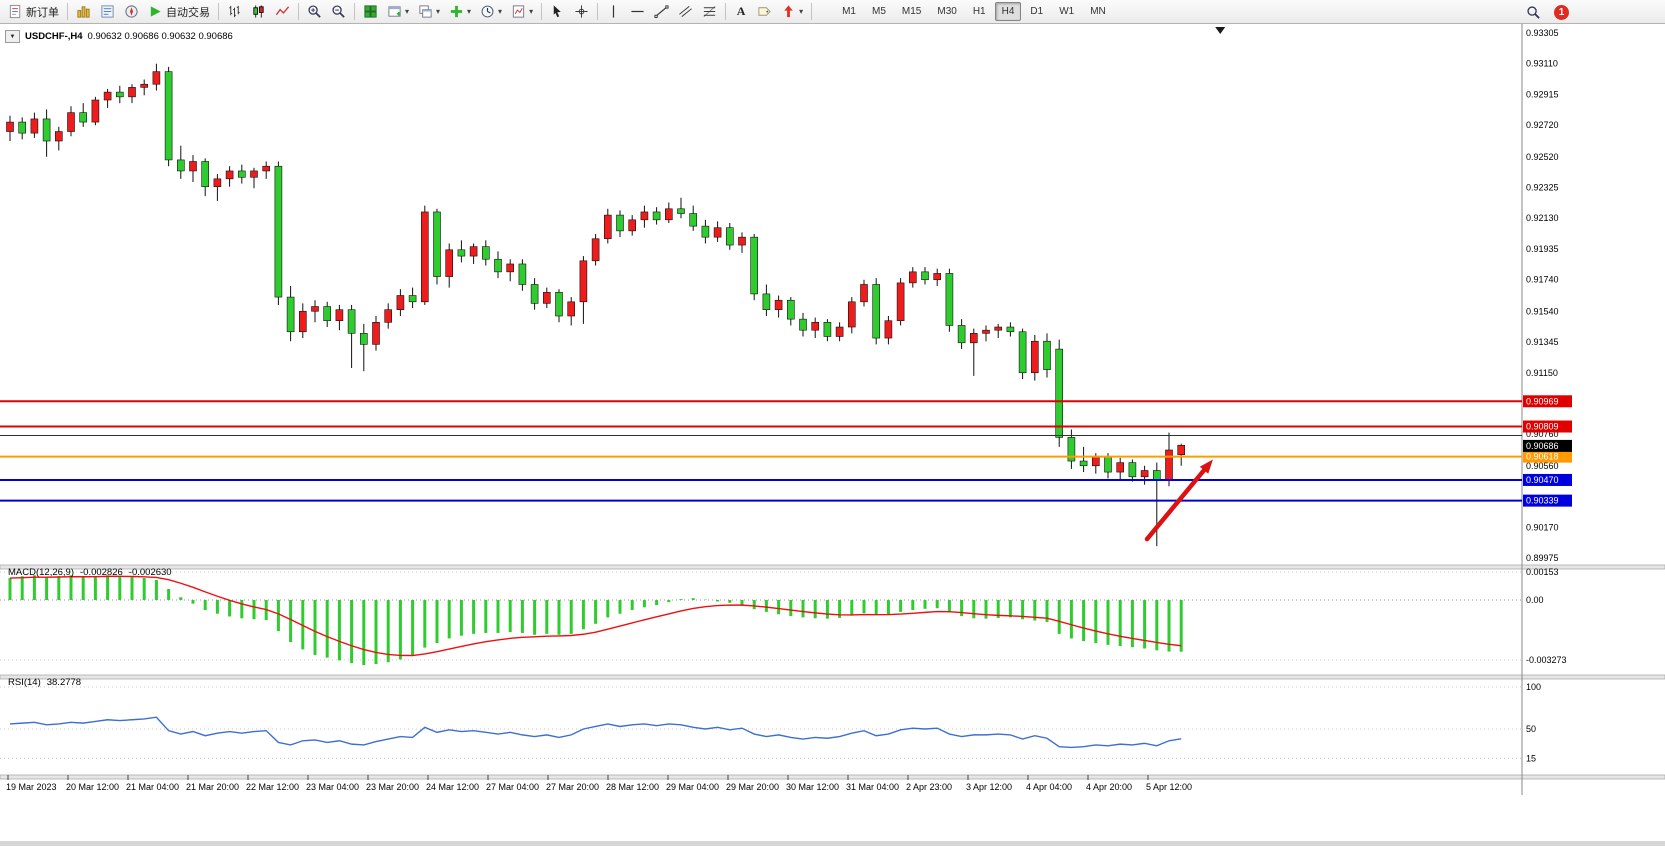  Describe the element at coordinates (632, 787) in the screenshot. I see `time-axis-label: 28 Mar 12:00` at that location.